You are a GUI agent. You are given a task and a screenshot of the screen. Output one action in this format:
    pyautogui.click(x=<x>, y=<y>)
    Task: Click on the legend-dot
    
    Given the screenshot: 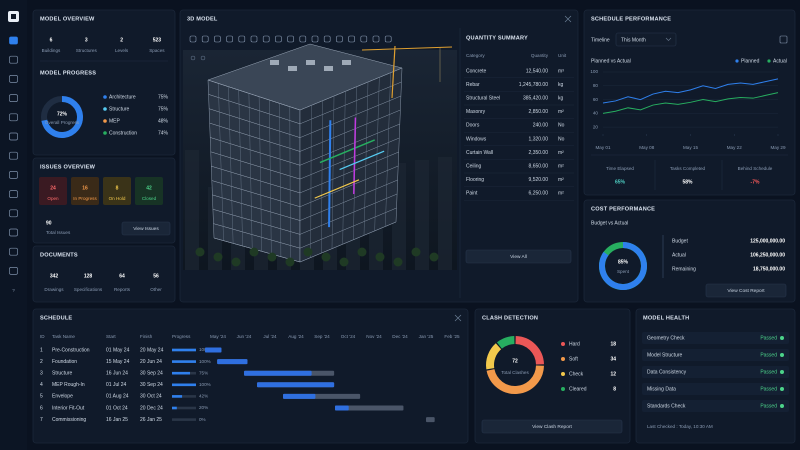 What is the action you would take?
    pyautogui.click(x=105, y=133)
    